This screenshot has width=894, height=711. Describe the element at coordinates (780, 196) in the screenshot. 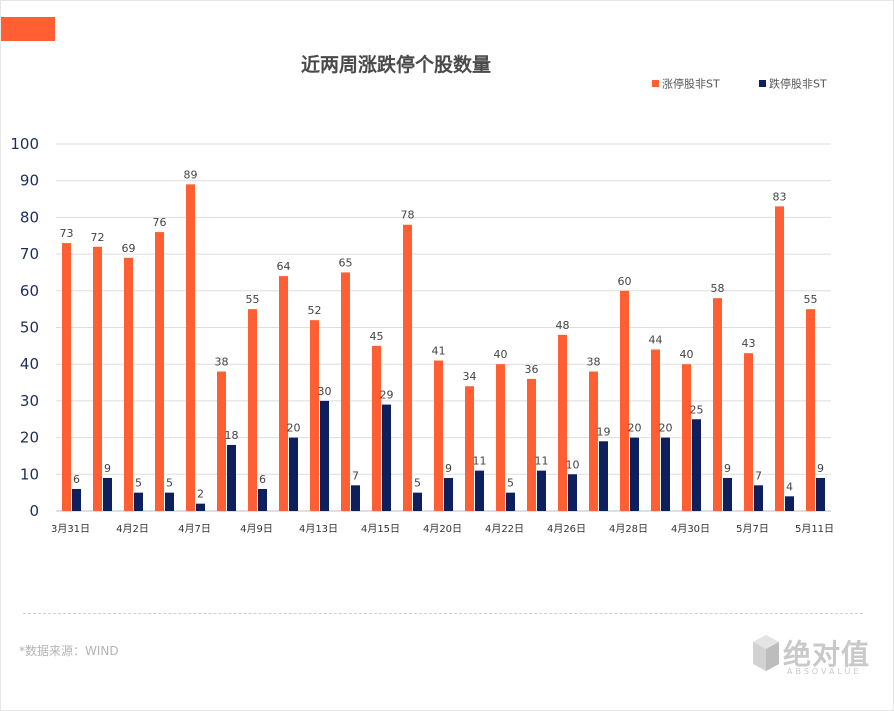

I see `data-label-limit-up: 83` at that location.